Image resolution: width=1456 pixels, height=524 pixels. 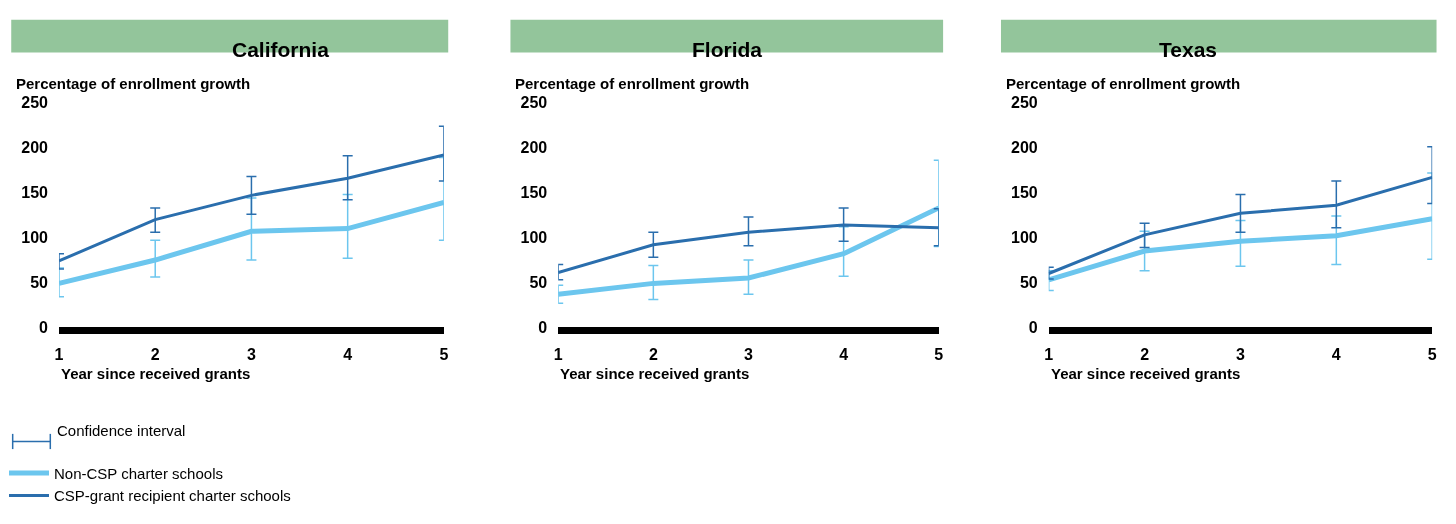 What do you see at coordinates (138, 473) in the screenshot?
I see `legend-label: Non-CSP charter schools` at bounding box center [138, 473].